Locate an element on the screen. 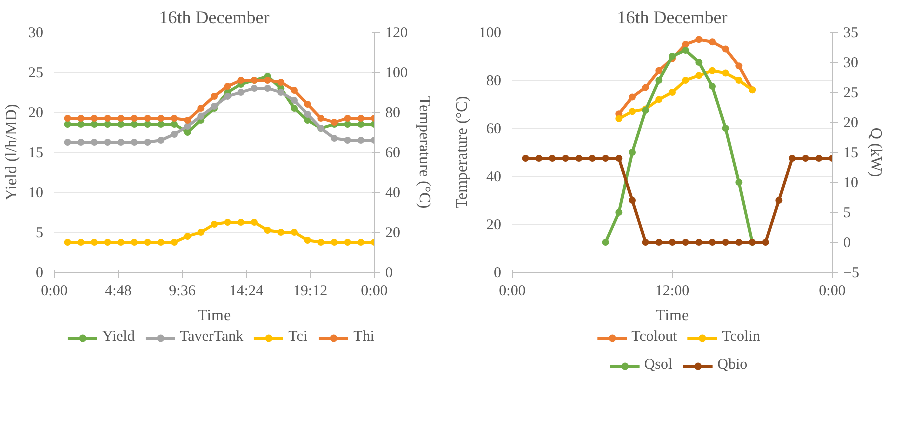  y2-tick-label: −5 is located at coordinates (852, 274).